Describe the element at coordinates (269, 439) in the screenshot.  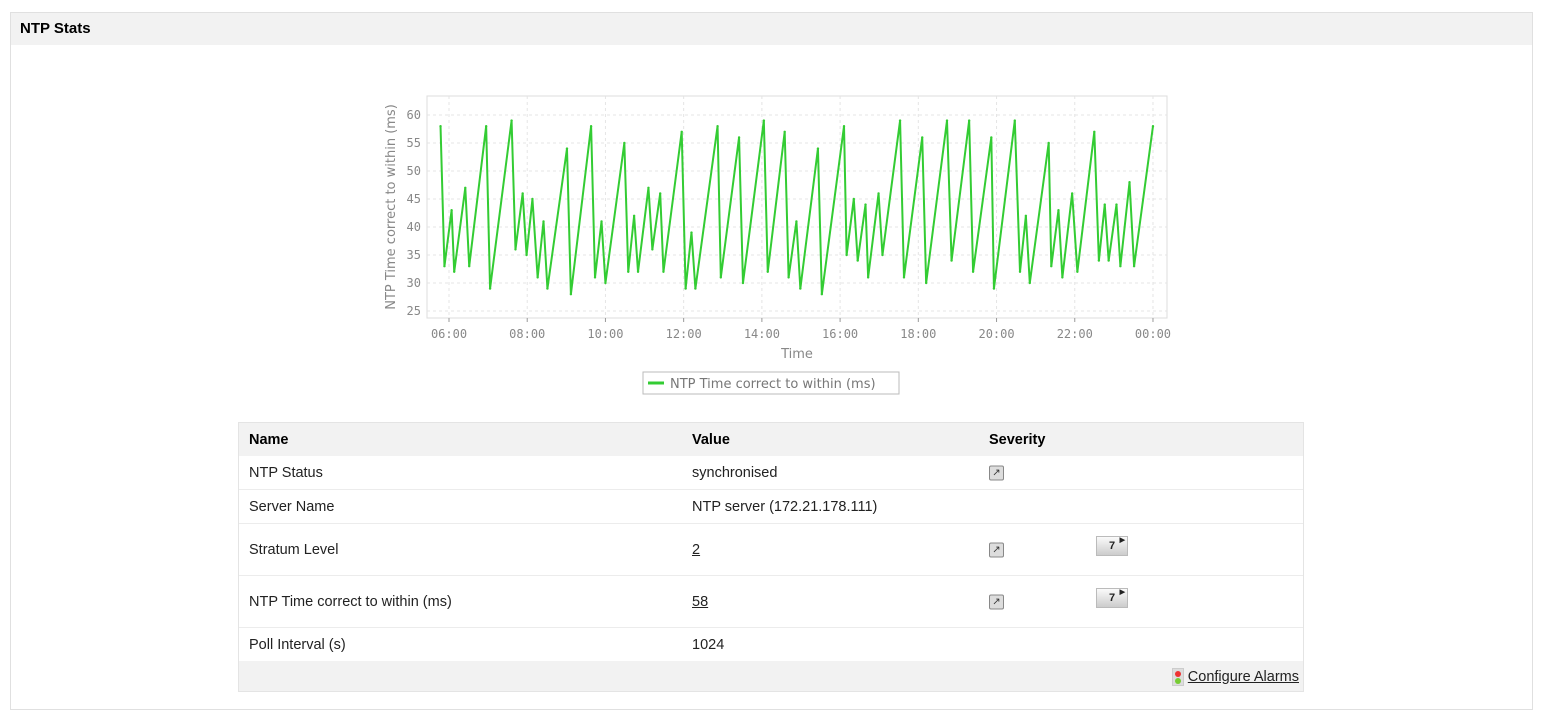
I see `header-name: Name` at that location.